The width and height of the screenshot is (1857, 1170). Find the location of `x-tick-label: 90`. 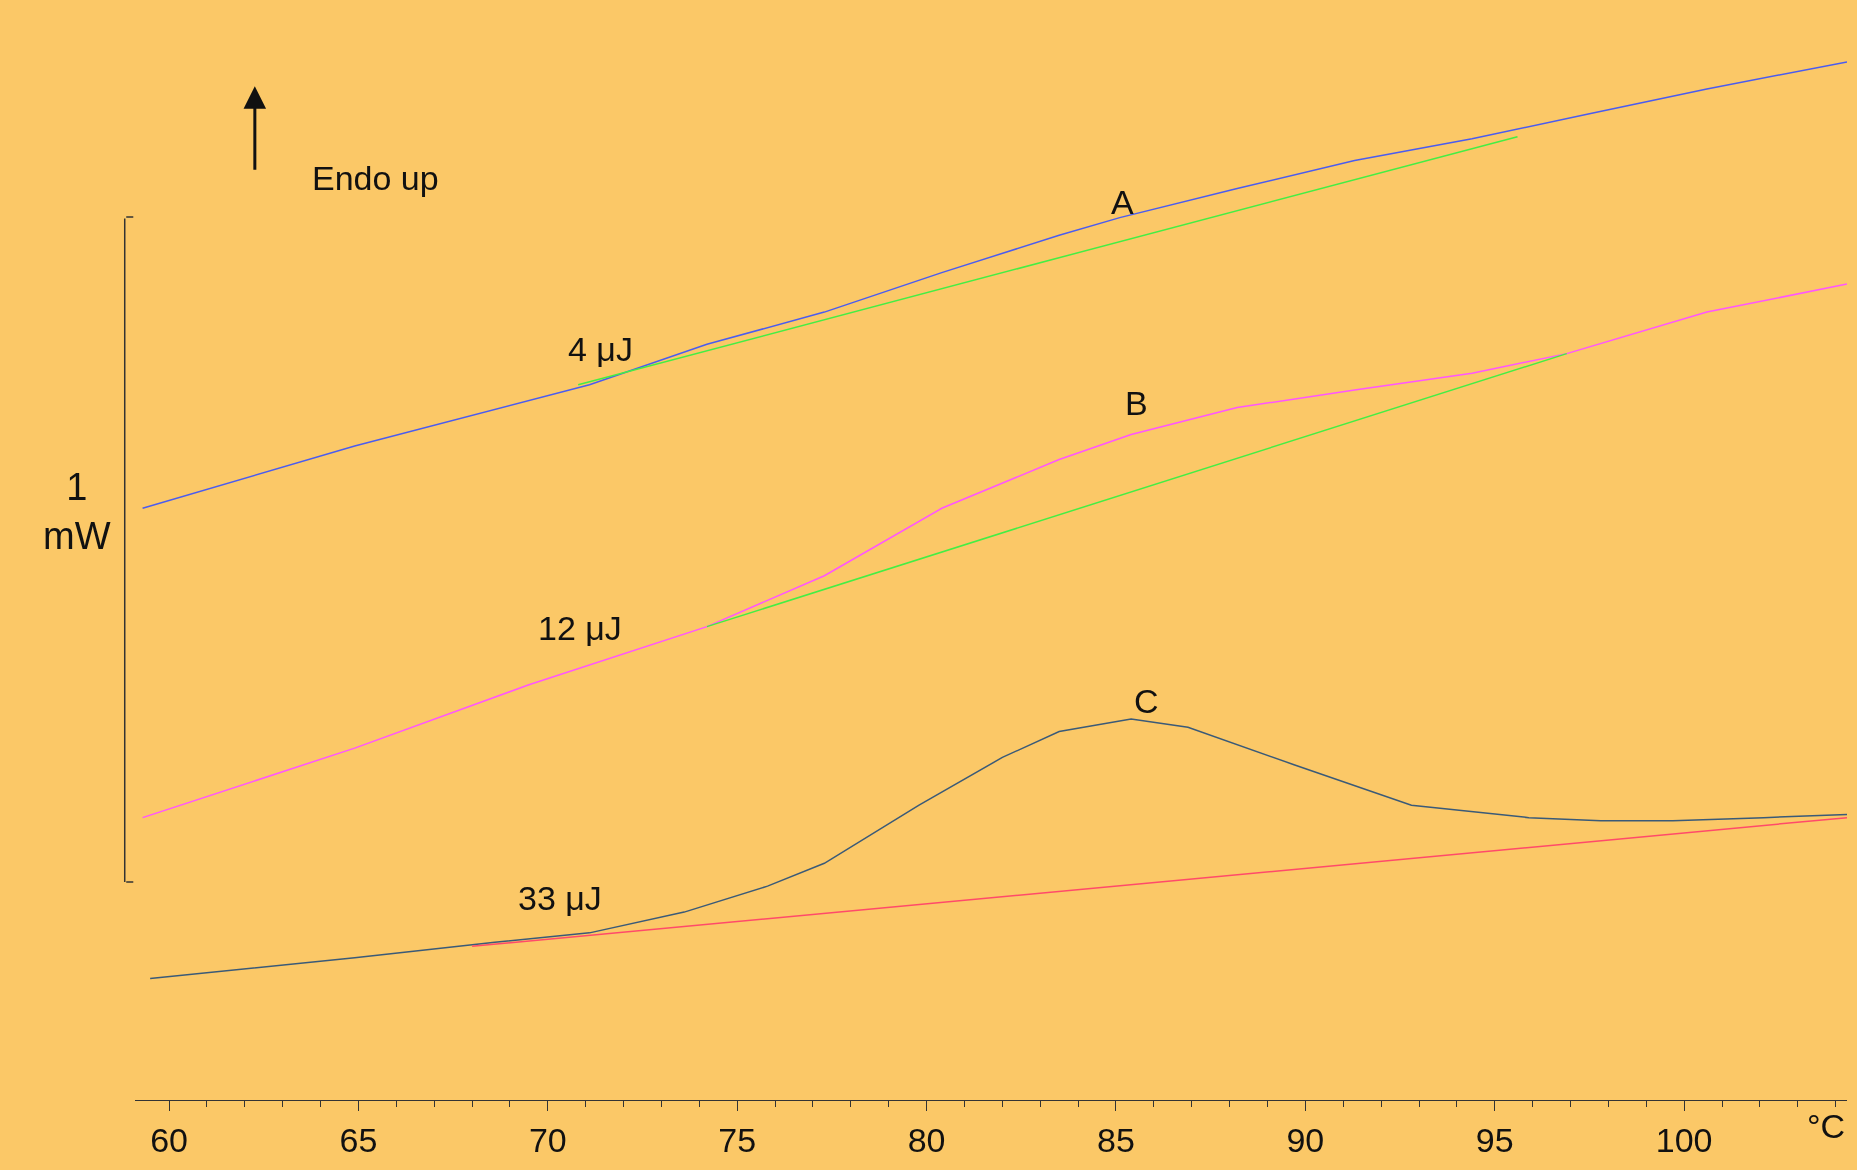

x-tick-label: 90 is located at coordinates (1305, 1139).